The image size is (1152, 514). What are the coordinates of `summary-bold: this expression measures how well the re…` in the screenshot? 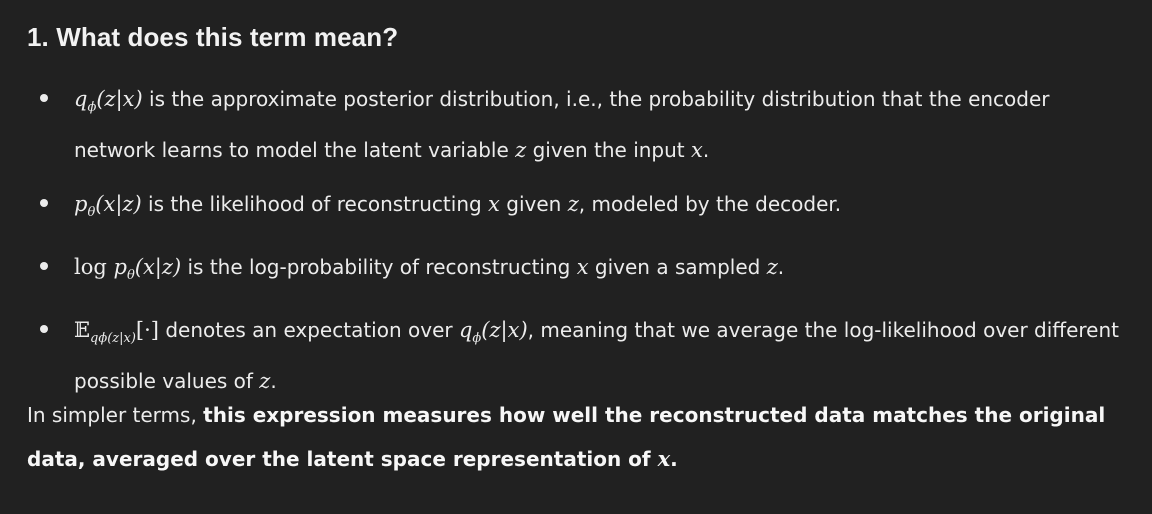 It's located at (566, 437).